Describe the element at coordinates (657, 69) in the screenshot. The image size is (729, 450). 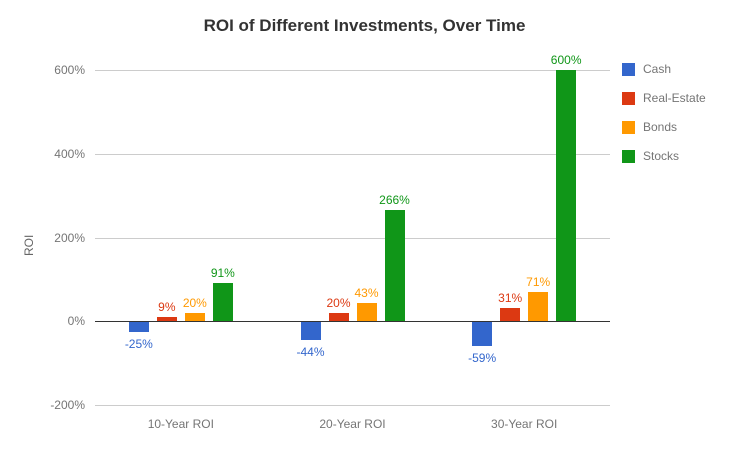
I see `legend-label-cash: Cash` at that location.